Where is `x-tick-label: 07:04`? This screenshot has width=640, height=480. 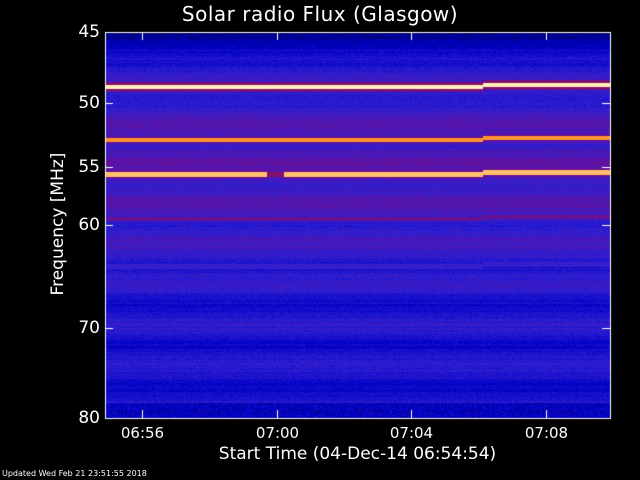 x-tick-label: 07:04 is located at coordinates (411, 433).